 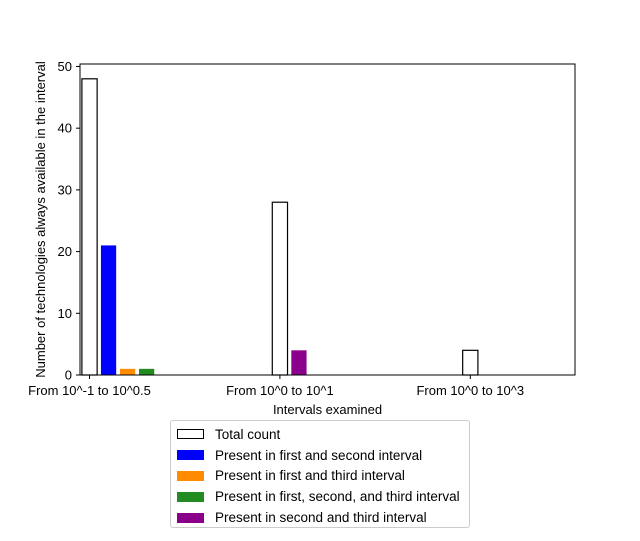 I want to click on y-tick-label-0: 0, so click(x=68, y=375).